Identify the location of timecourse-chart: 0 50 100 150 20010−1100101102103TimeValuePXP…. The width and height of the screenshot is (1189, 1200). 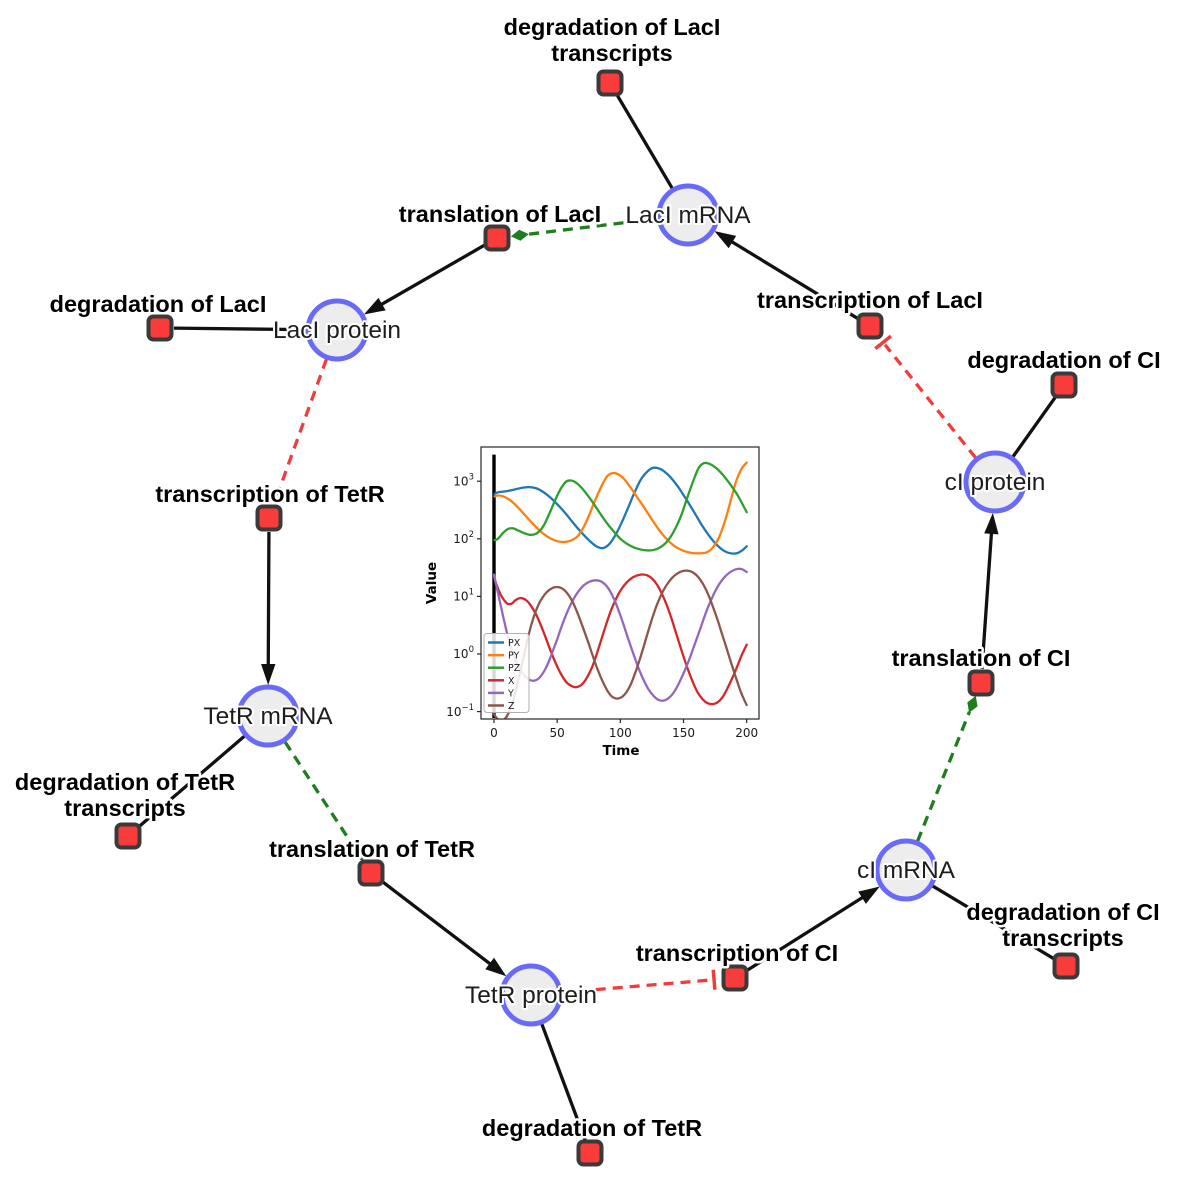
(605, 597).